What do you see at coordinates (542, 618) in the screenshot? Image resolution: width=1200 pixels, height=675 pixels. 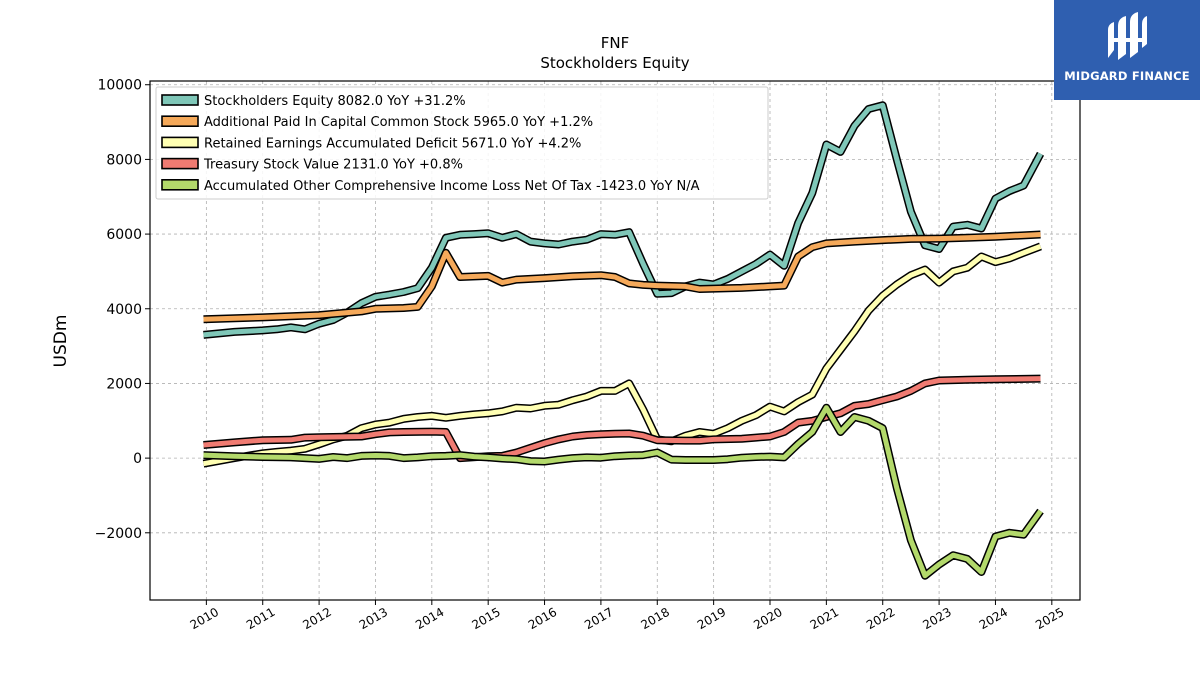 I see `x-tick-label: 2016` at bounding box center [542, 618].